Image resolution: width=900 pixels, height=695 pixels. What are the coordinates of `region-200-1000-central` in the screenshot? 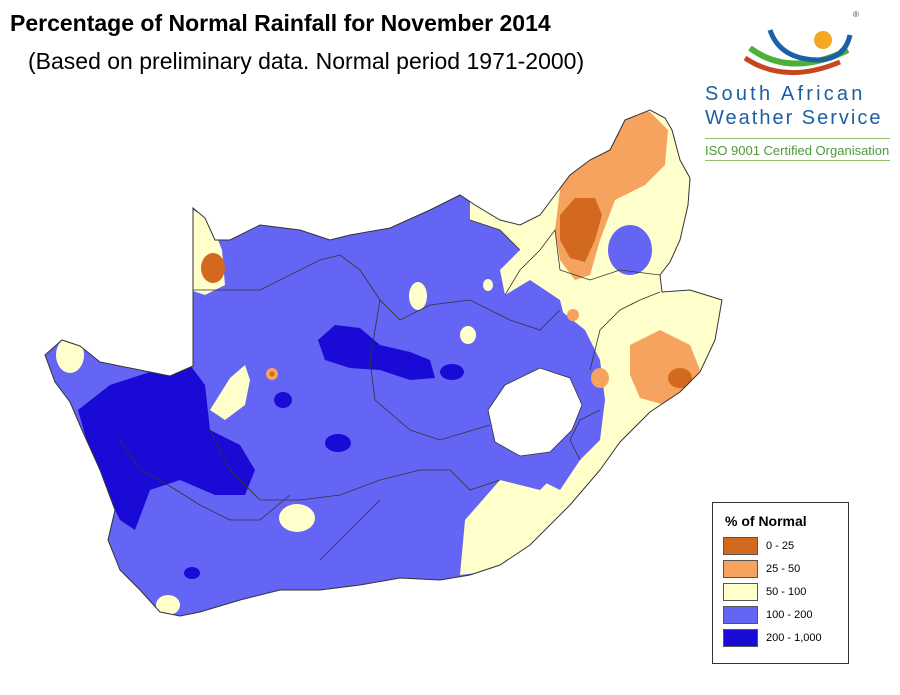 It's located at (376, 352).